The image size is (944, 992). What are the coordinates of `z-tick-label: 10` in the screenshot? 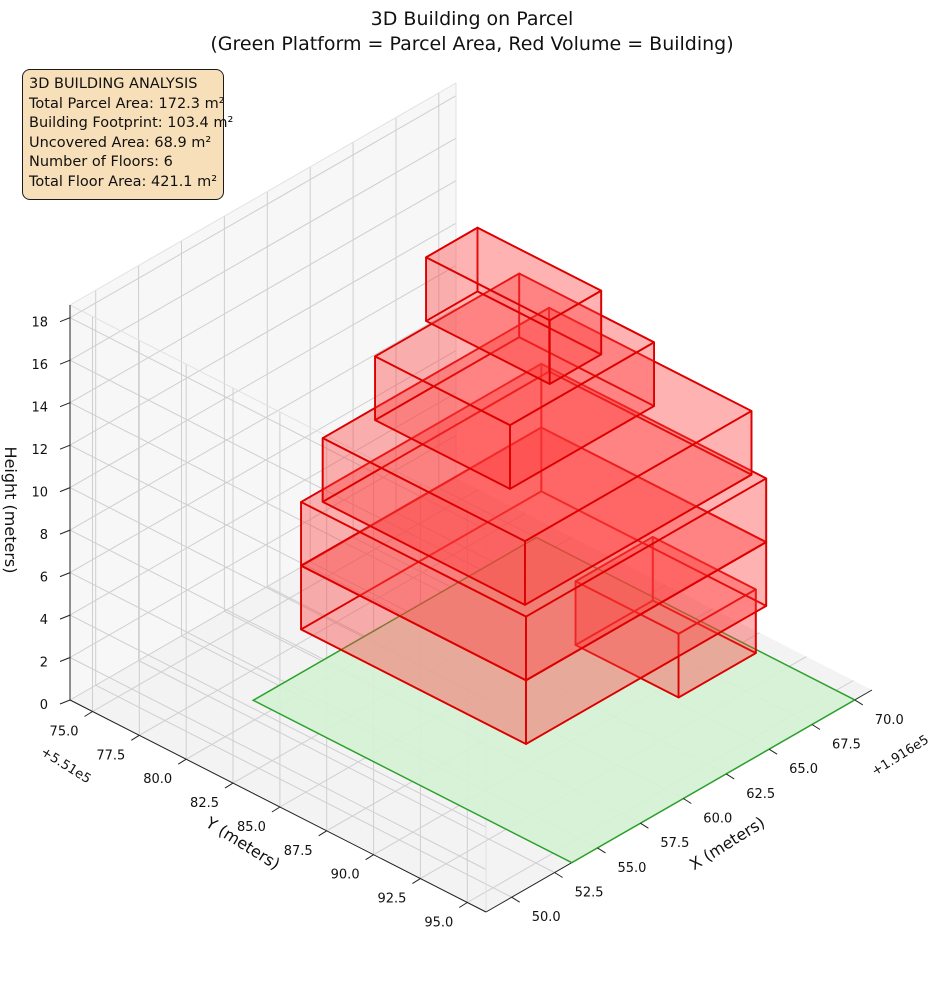 It's located at (39, 493).